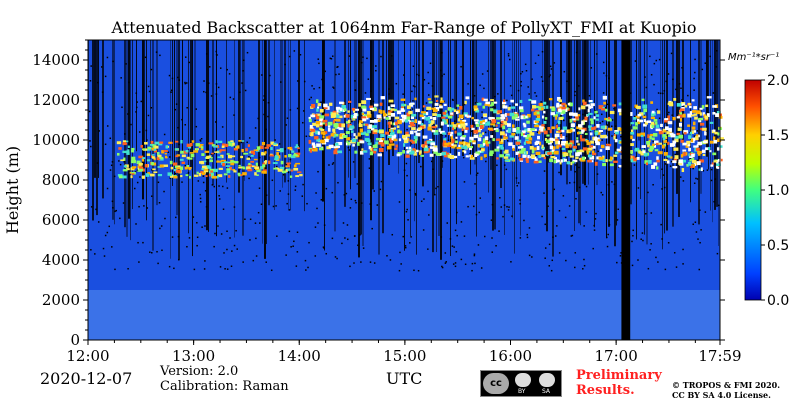 The height and width of the screenshot is (400, 800). Describe the element at coordinates (521, 383) in the screenshot. I see `cc-license-logo: cc BY SA` at that location.